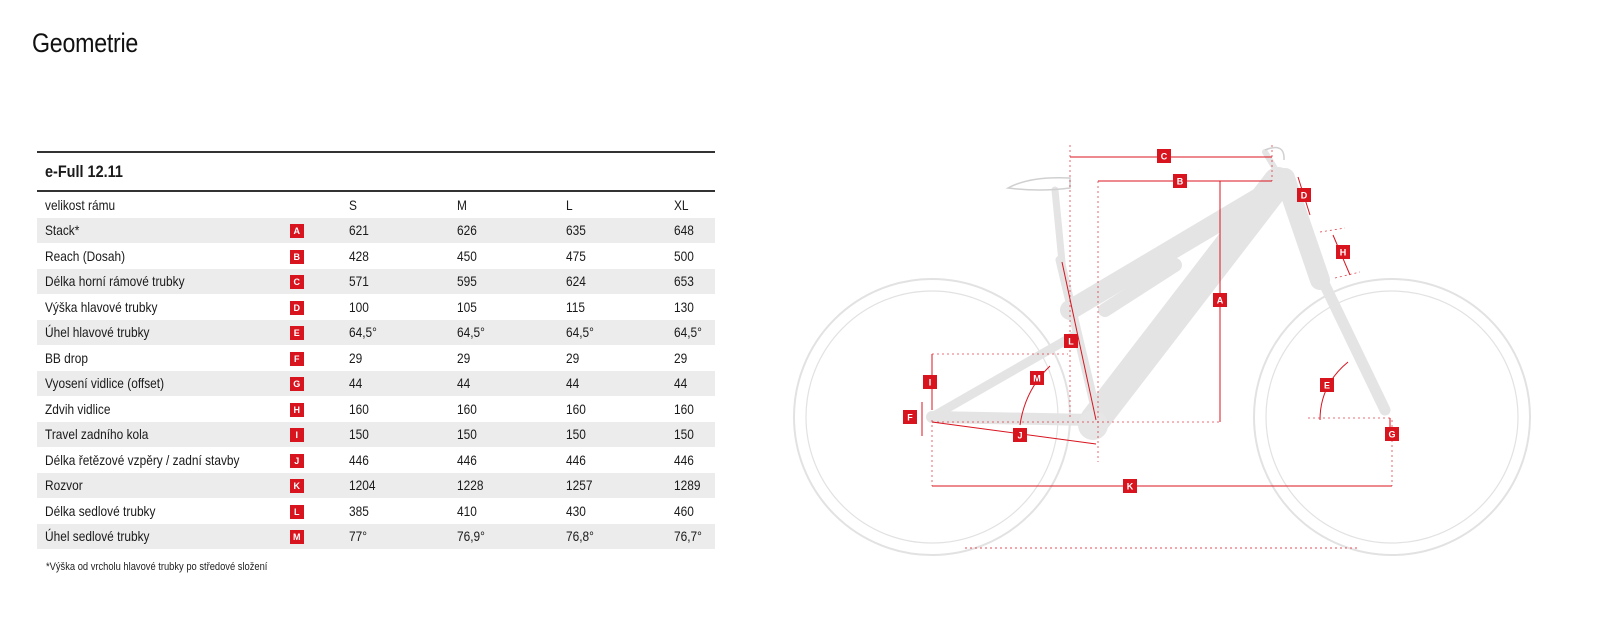 This screenshot has height=625, width=1600. What do you see at coordinates (612, 485) in the screenshot?
I see `row-value-cell: 1257` at bounding box center [612, 485].